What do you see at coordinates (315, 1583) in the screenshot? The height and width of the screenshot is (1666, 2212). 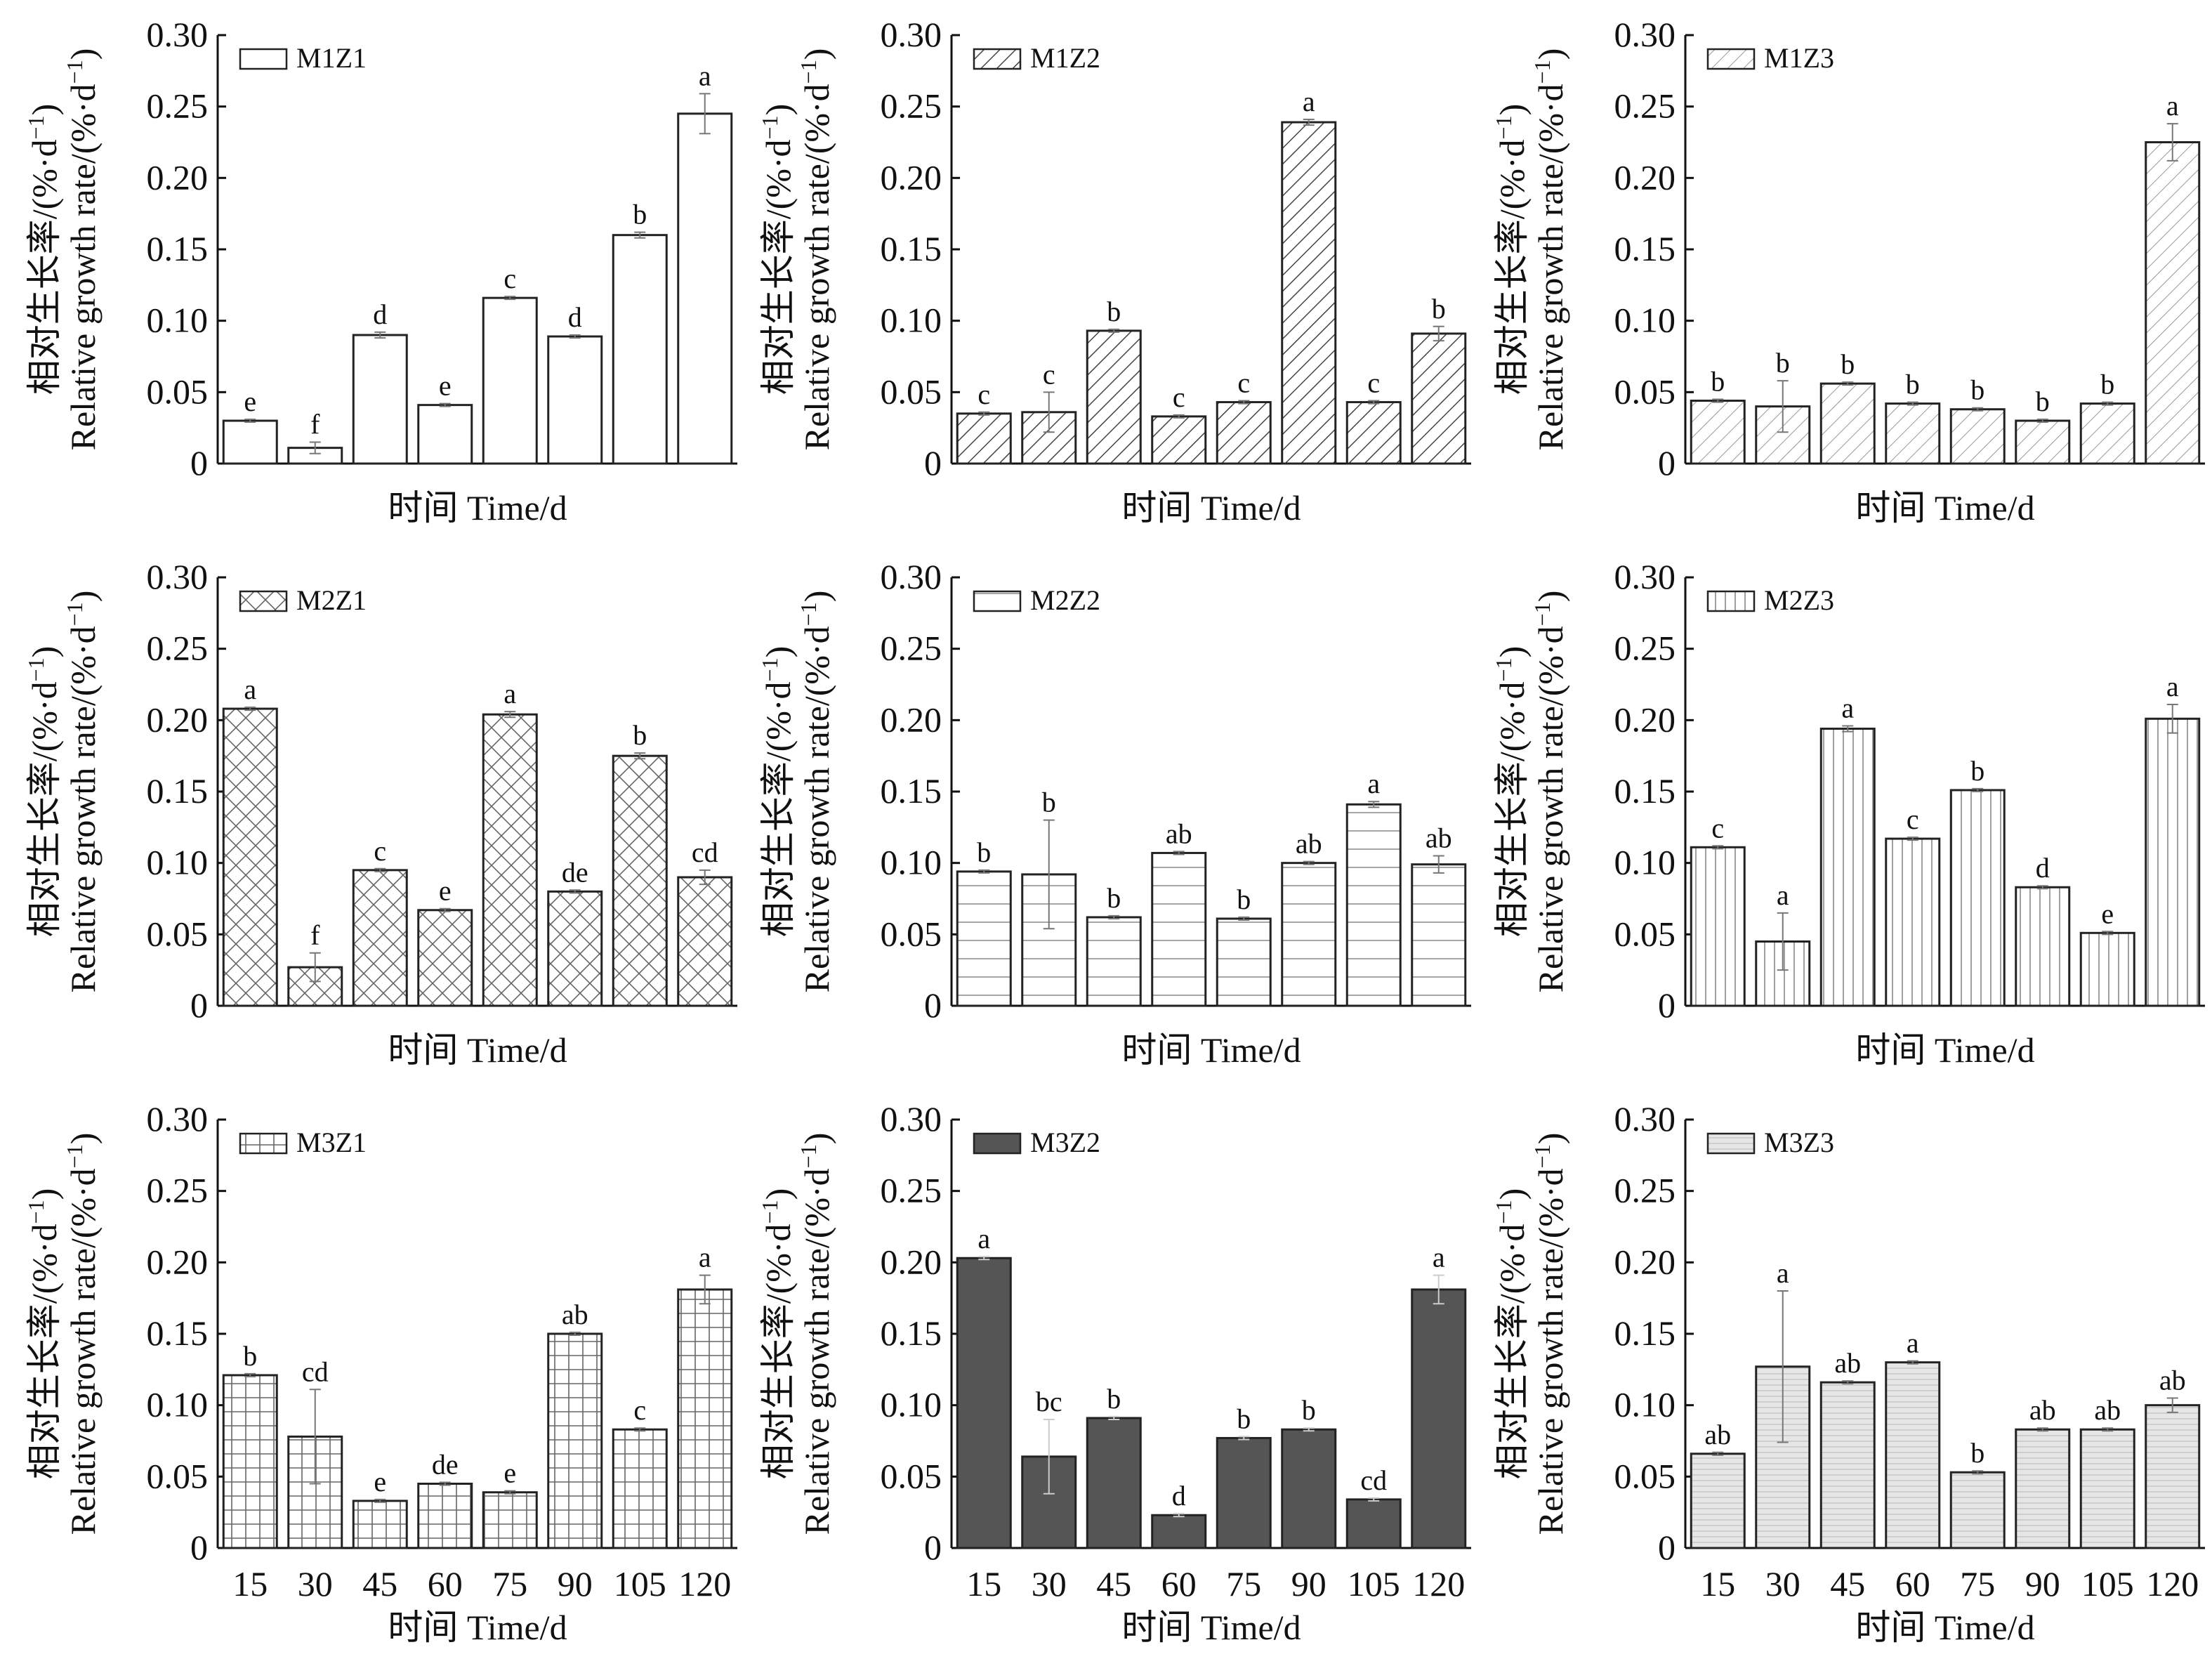 I see `x-tick-label: 30` at bounding box center [315, 1583].